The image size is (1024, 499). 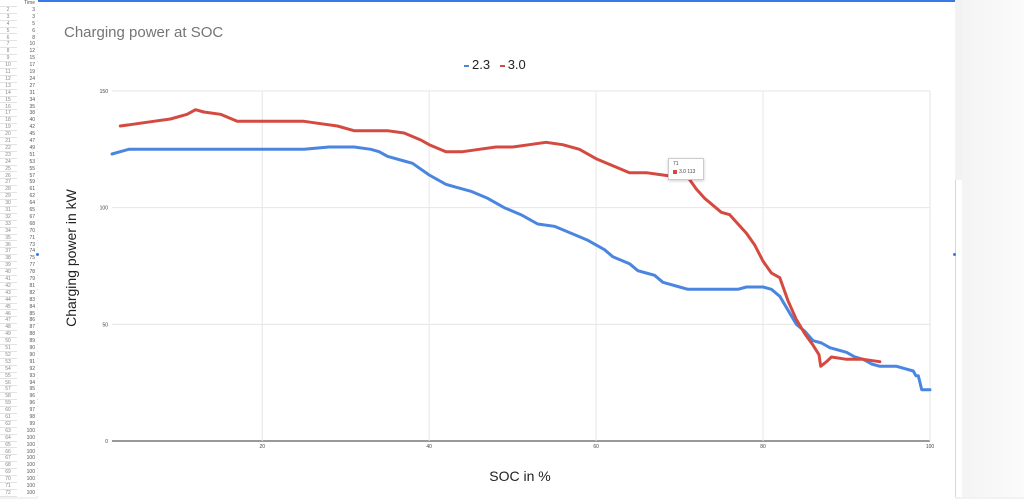 I want to click on sheet-row: 43 82, so click(x=19, y=293).